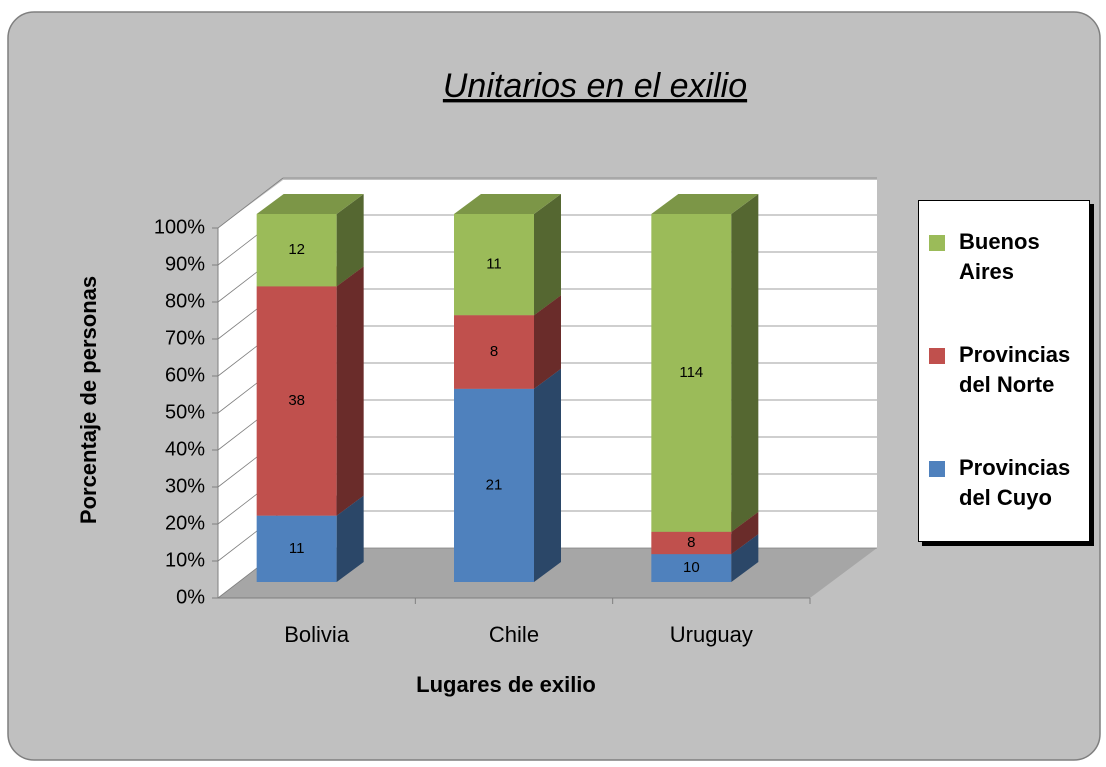  Describe the element at coordinates (250, 203) in the screenshot. I see `grid-line` at that location.